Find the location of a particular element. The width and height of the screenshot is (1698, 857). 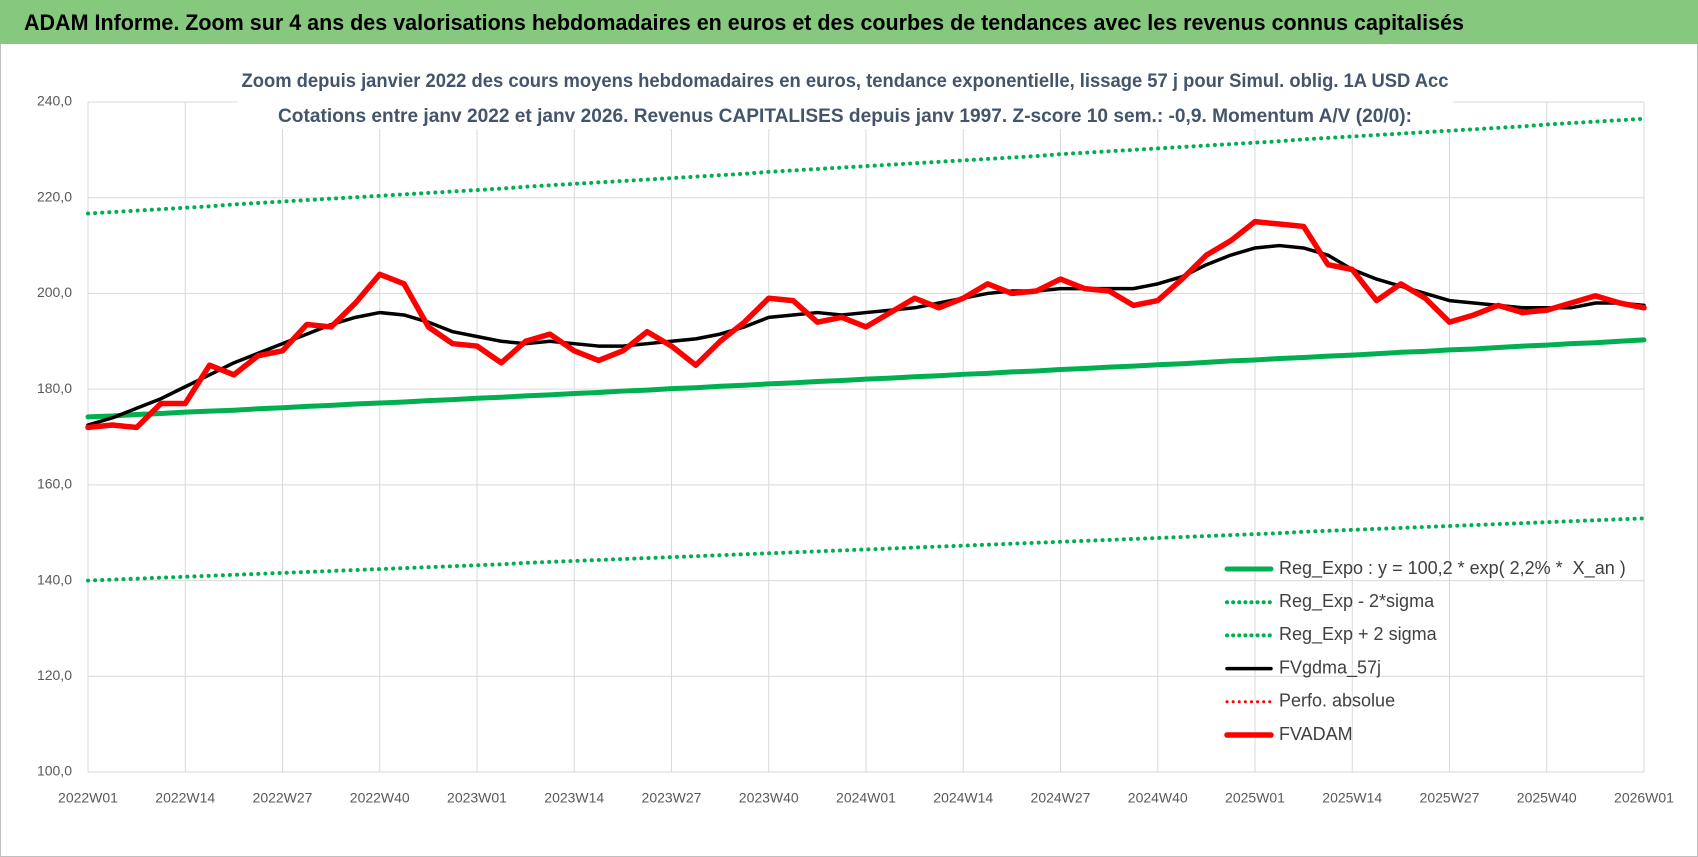

y-tick-label: 240,0 is located at coordinates (54, 101).